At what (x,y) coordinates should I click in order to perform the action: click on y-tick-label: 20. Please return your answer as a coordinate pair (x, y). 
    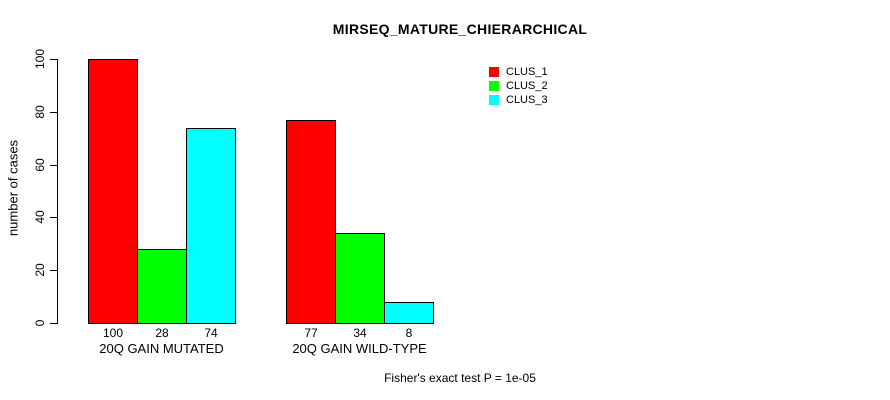
    Looking at the image, I should click on (40, 270).